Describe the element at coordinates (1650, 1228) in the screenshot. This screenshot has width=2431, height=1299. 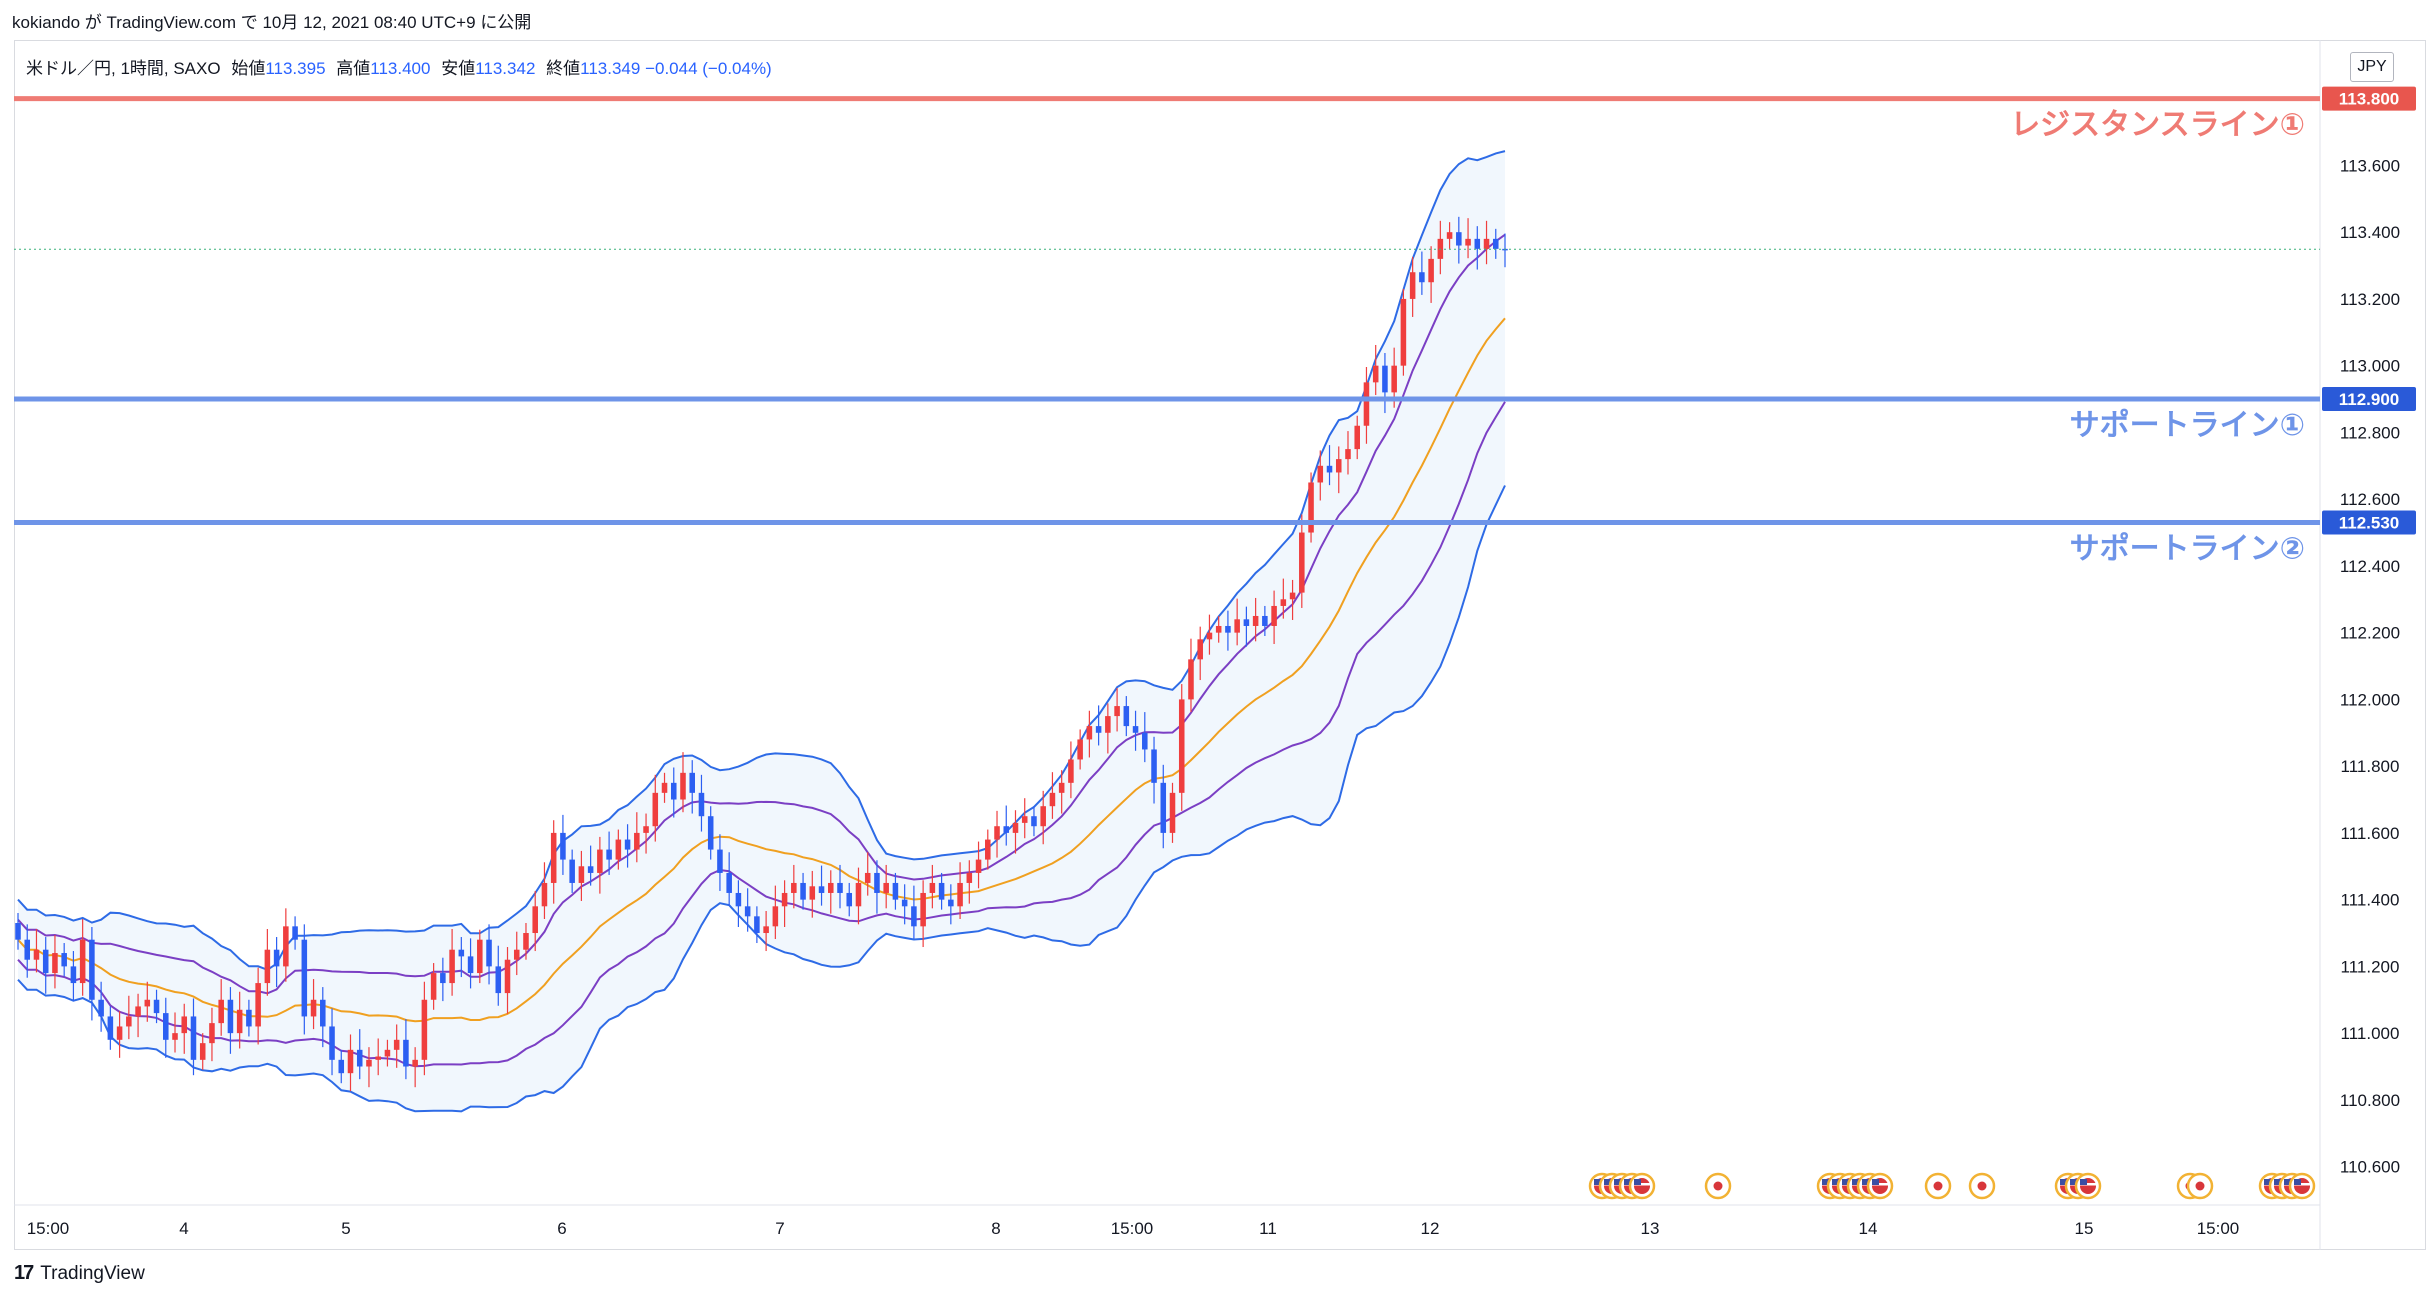
I see `x-tick-label-9: 13` at that location.